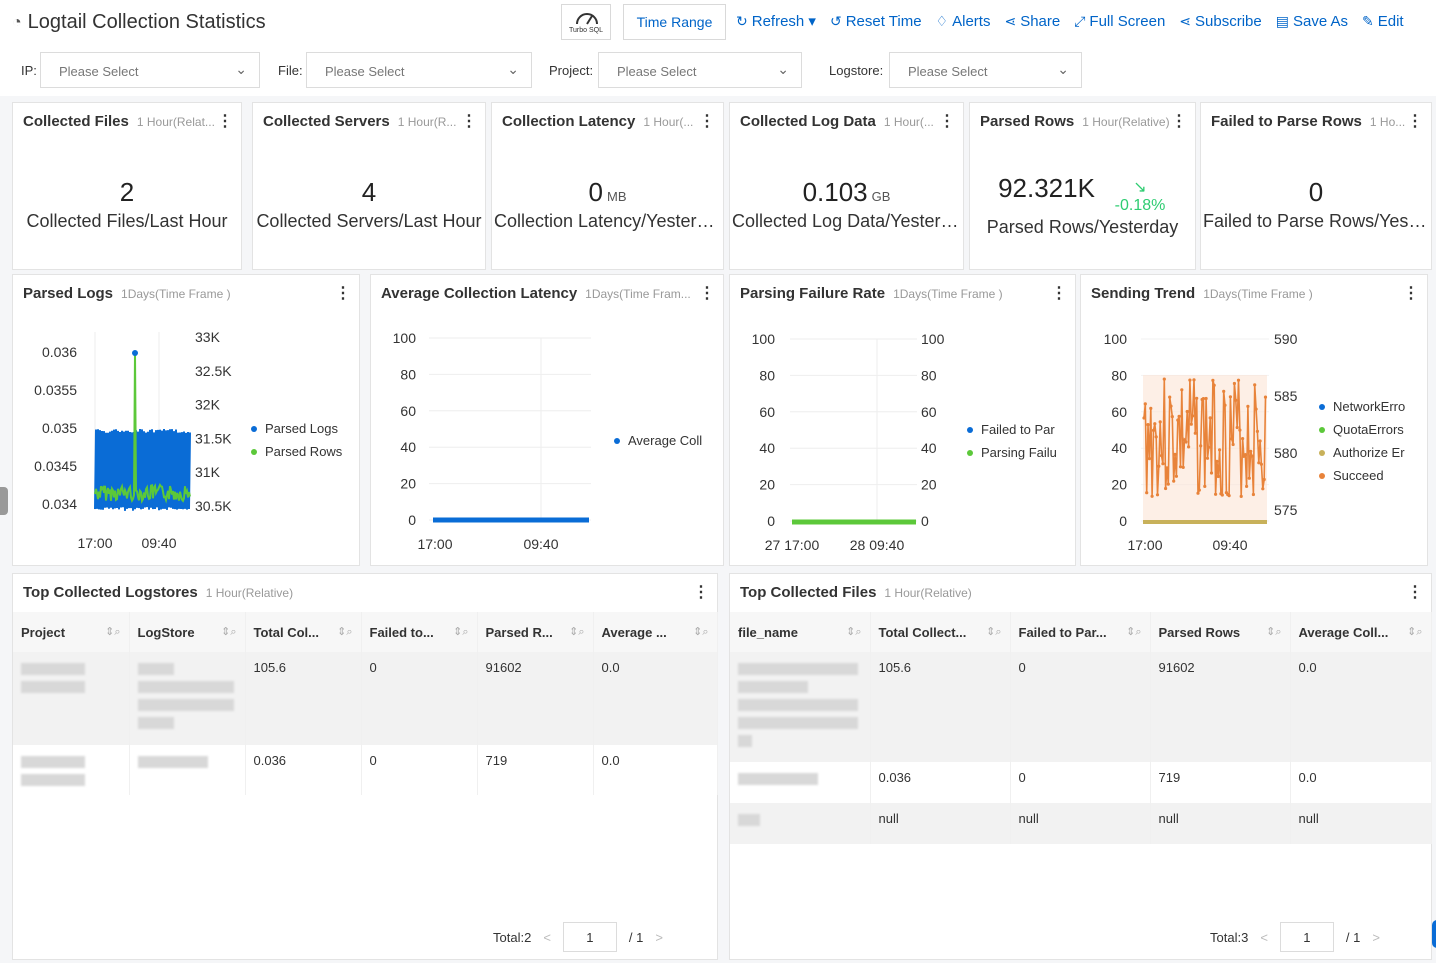  I want to click on full-screen-button: ⤢ Full Screen, so click(1119, 21).